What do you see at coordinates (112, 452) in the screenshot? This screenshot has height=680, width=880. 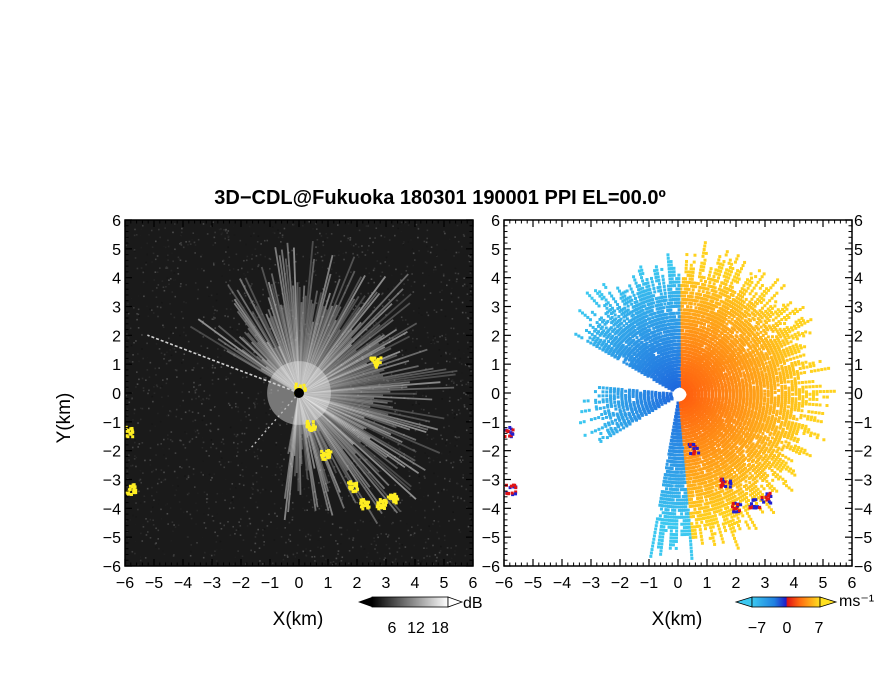 I see `y-tick-label: −2` at bounding box center [112, 452].